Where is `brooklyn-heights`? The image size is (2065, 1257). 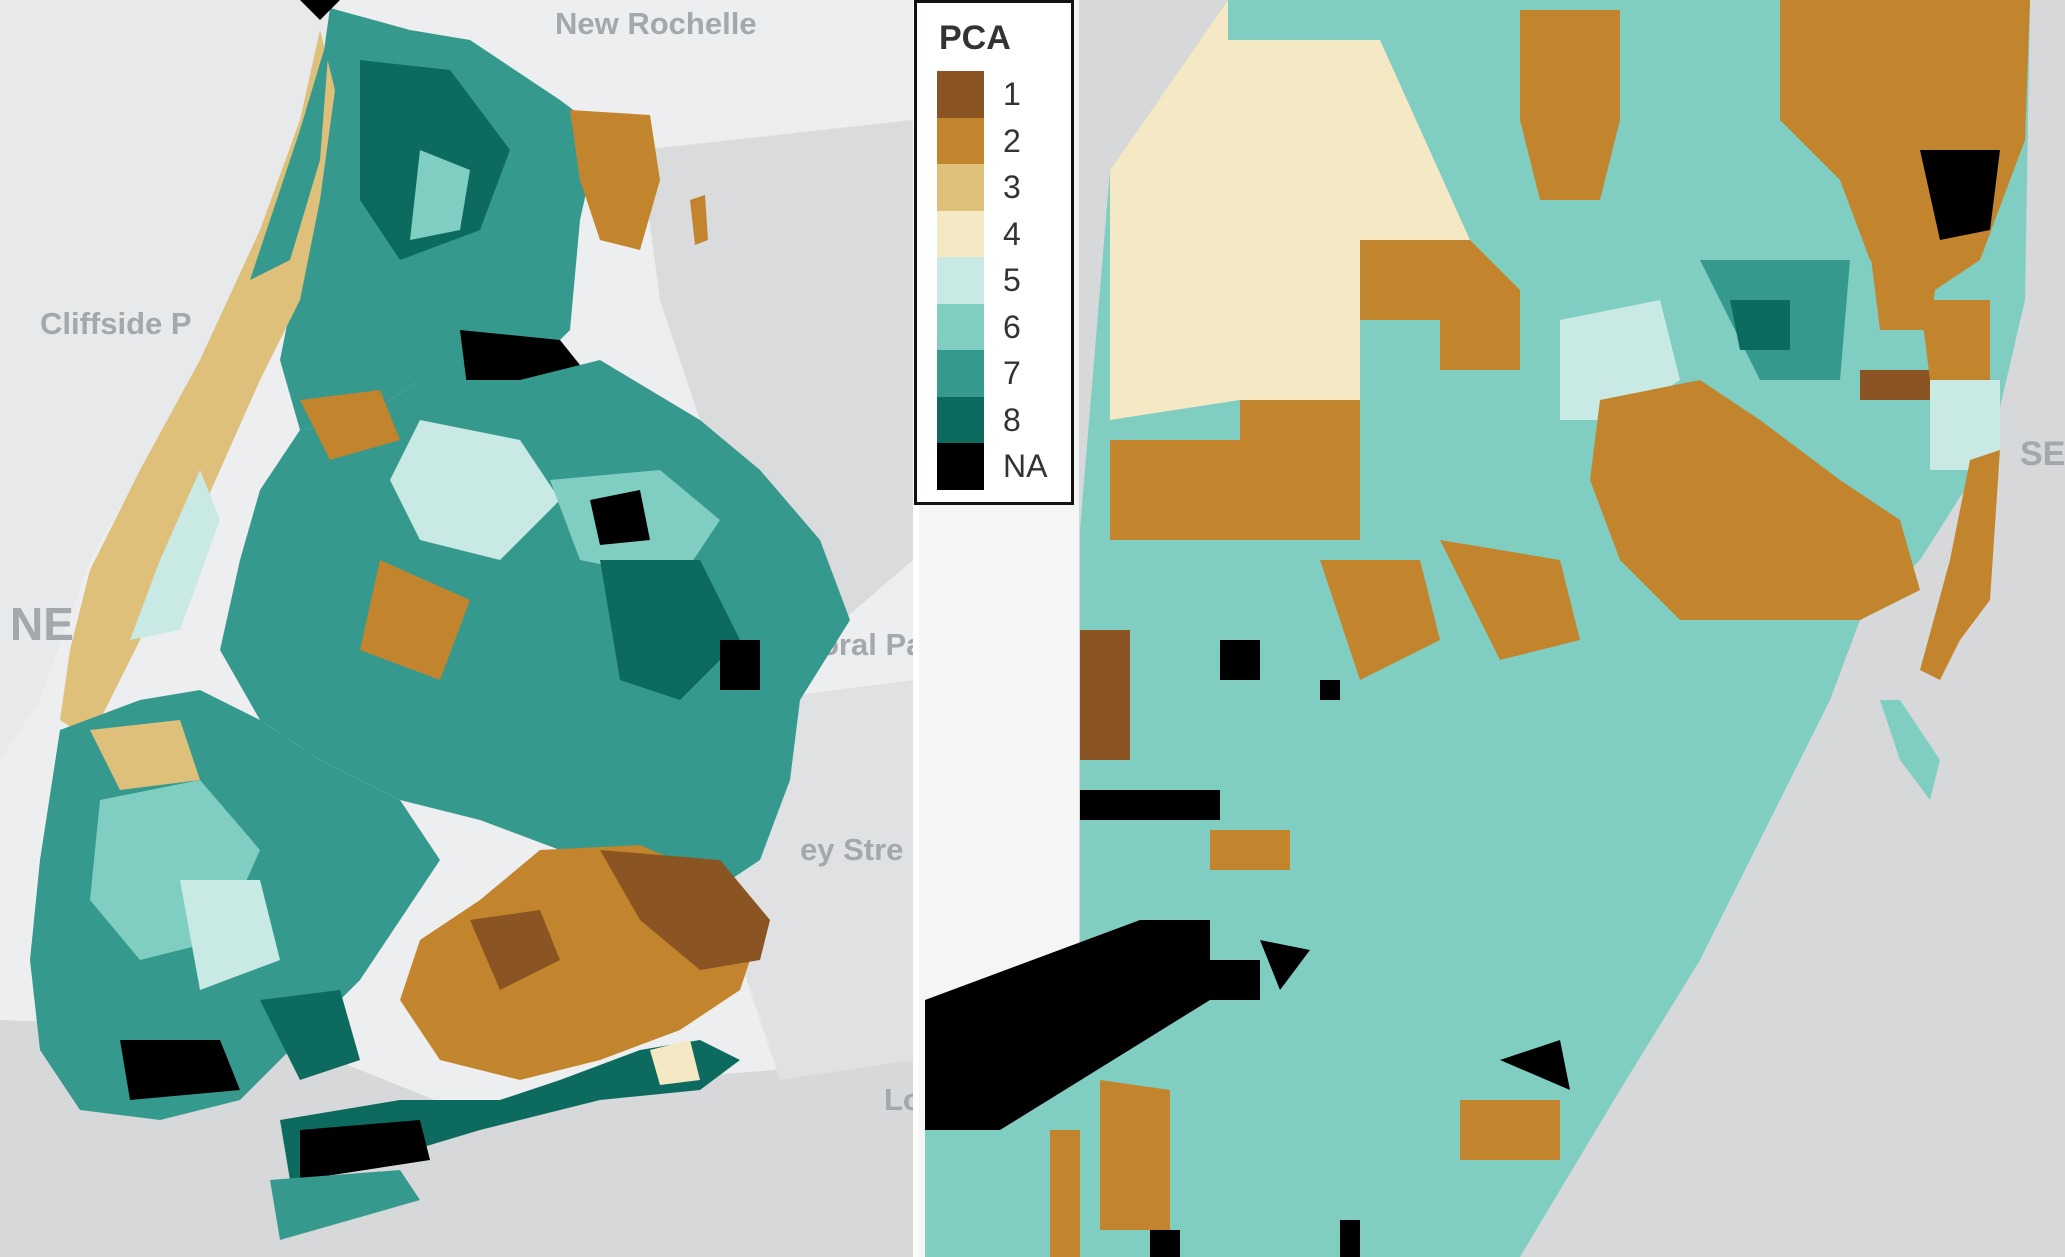 brooklyn-heights is located at coordinates (145, 755).